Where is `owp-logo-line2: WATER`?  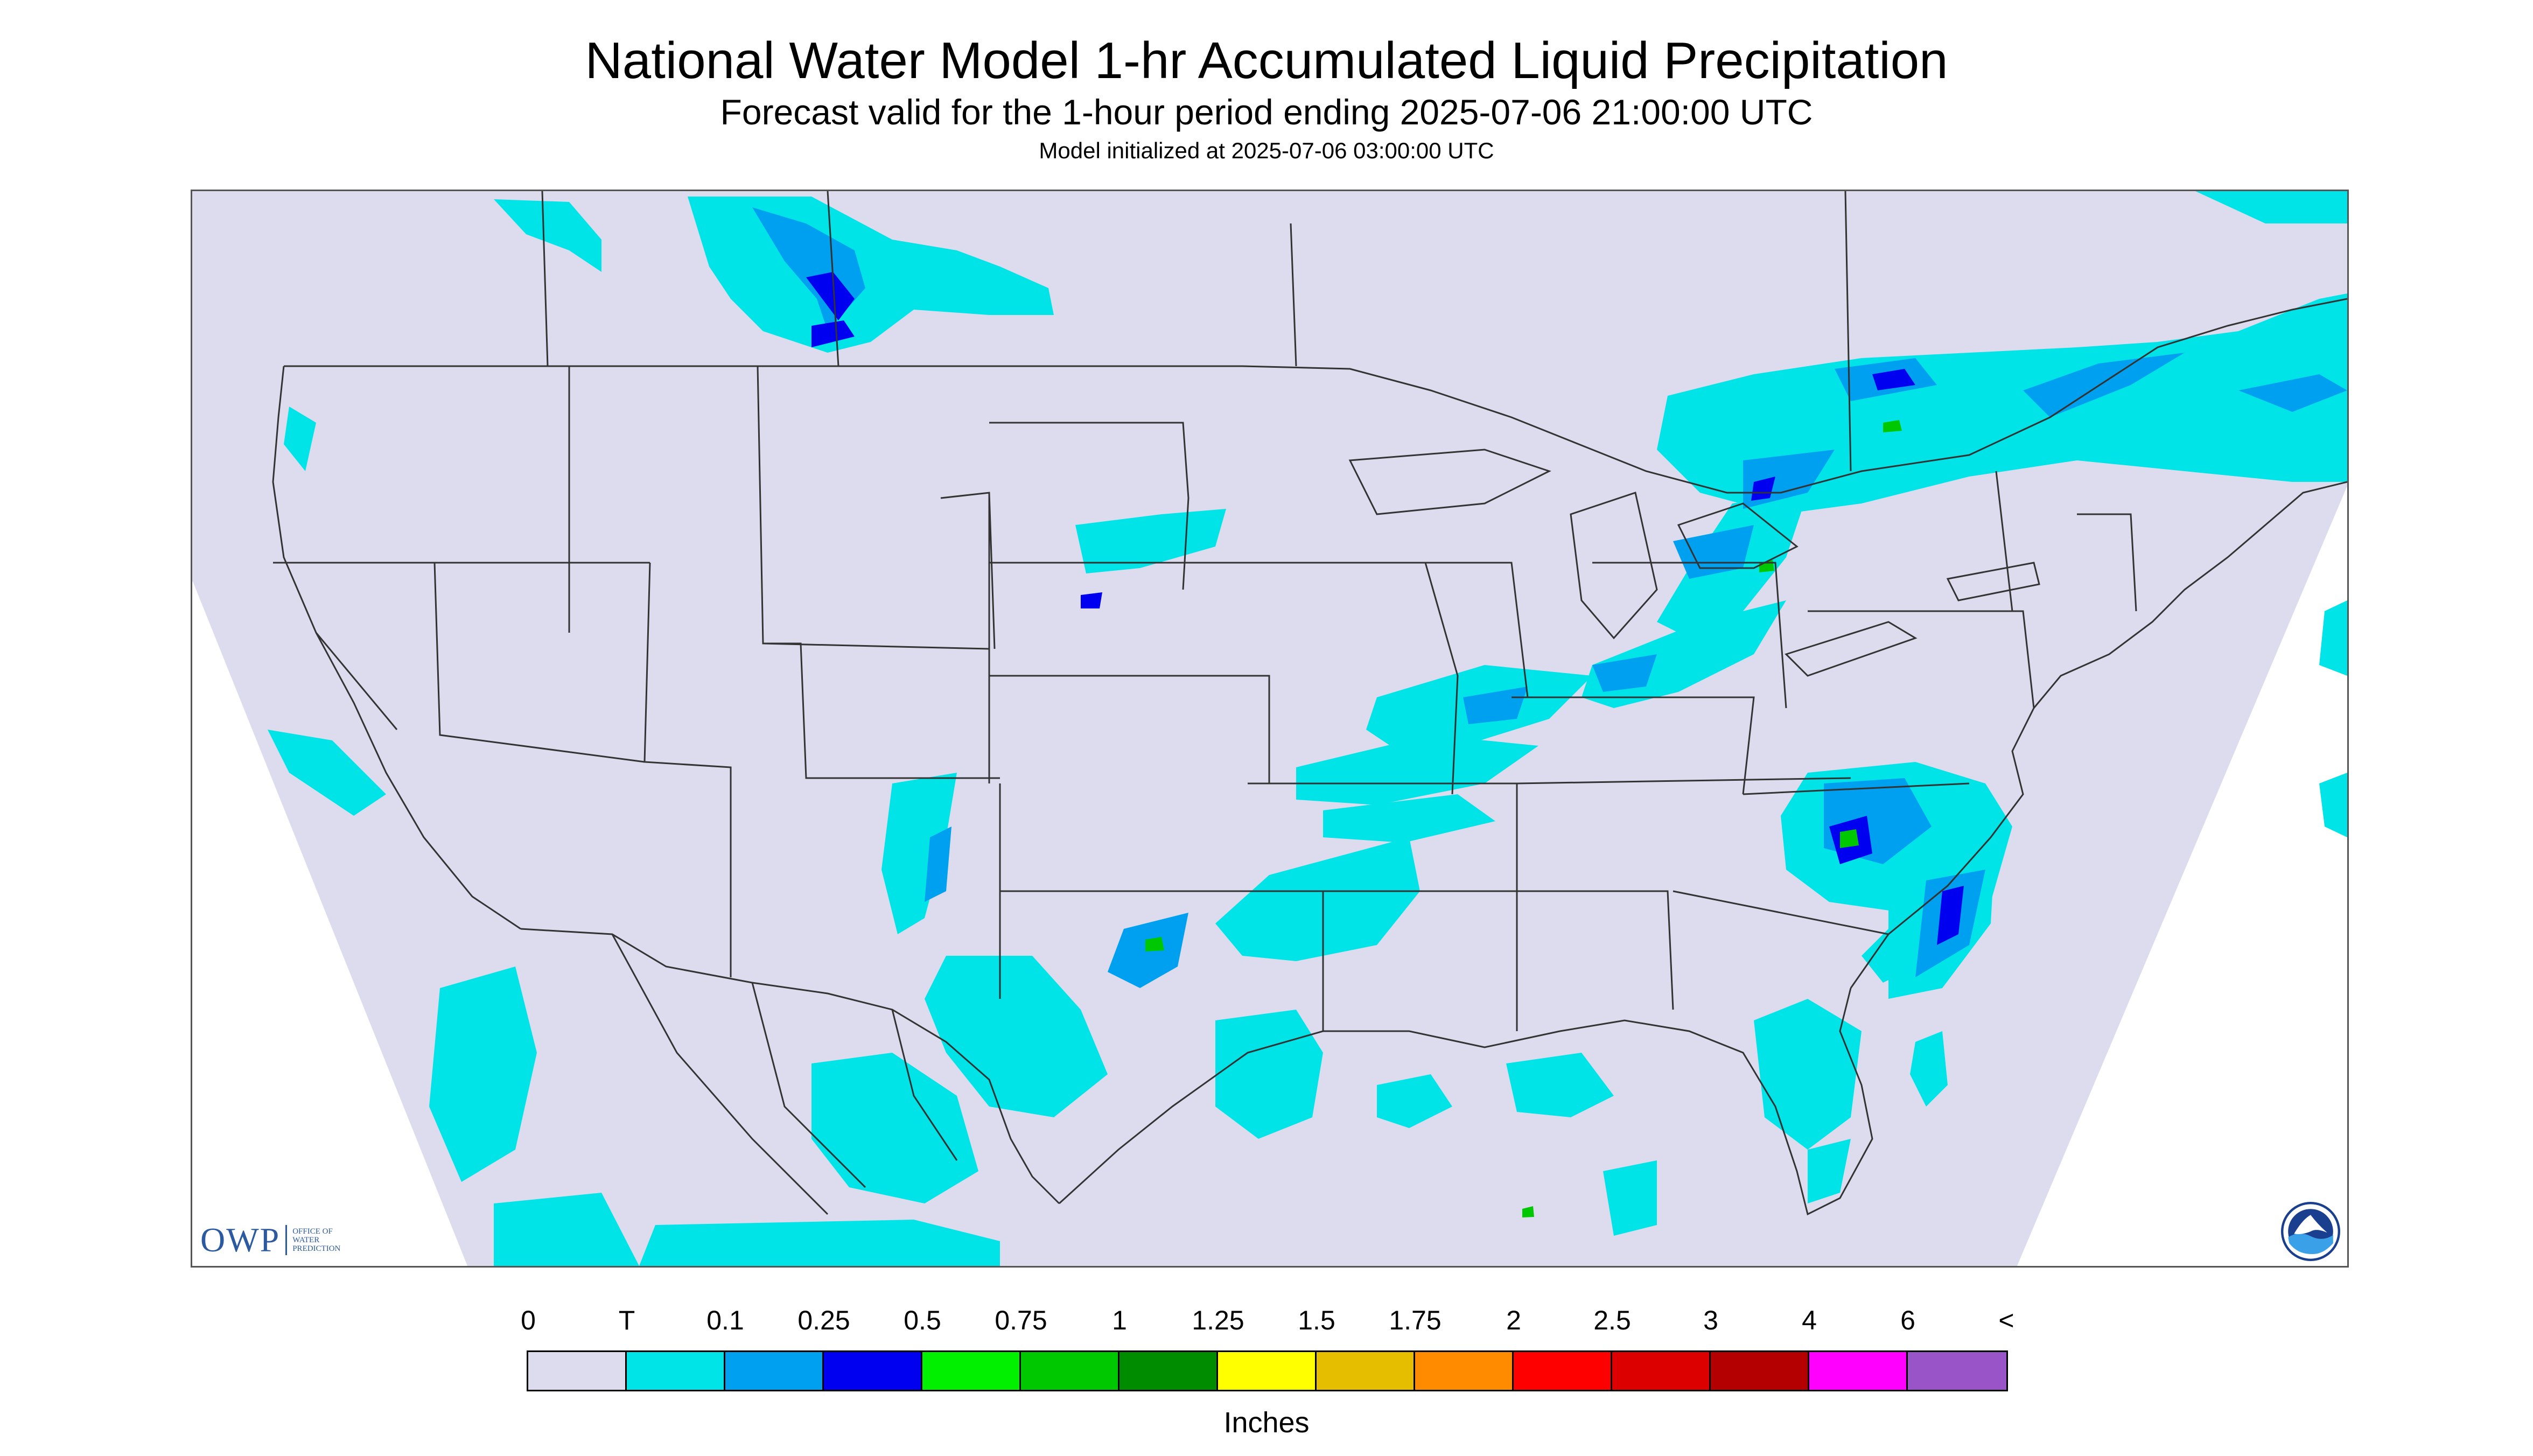 owp-logo-line2: WATER is located at coordinates (306, 1240).